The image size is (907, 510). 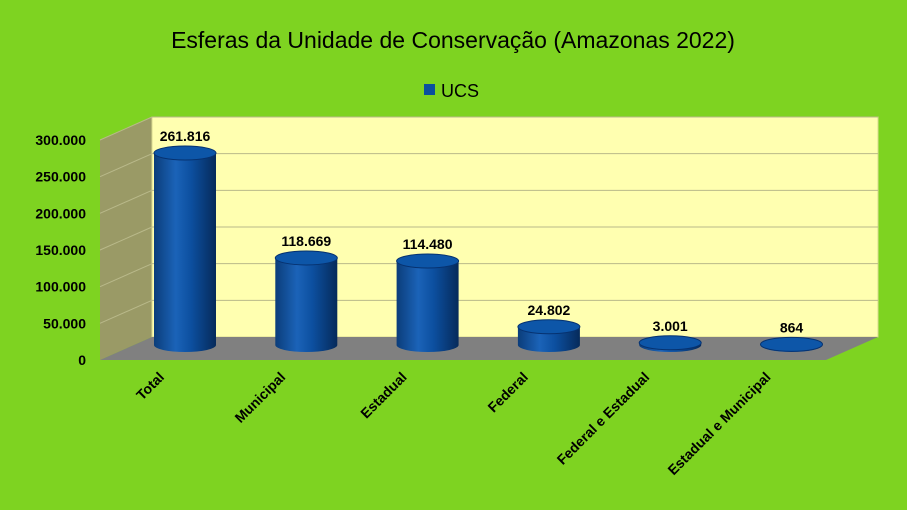 I want to click on data-label: 3.001, so click(x=670, y=326).